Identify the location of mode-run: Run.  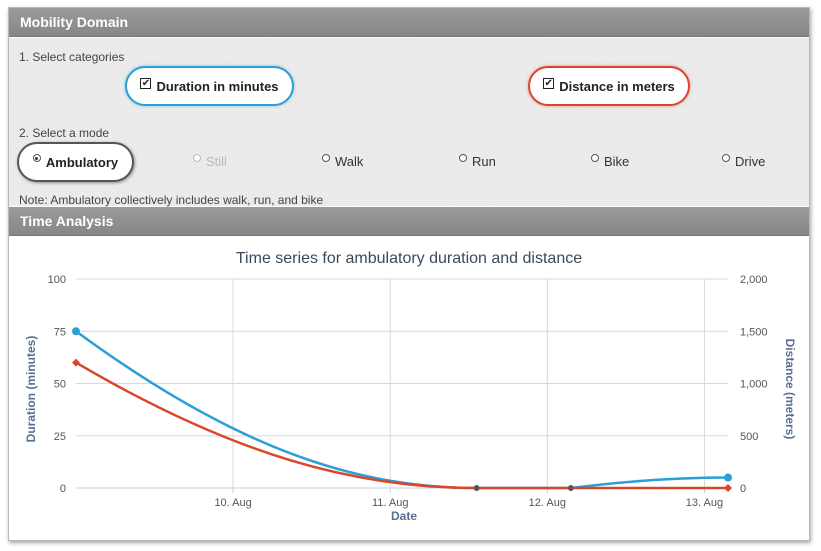
(477, 161).